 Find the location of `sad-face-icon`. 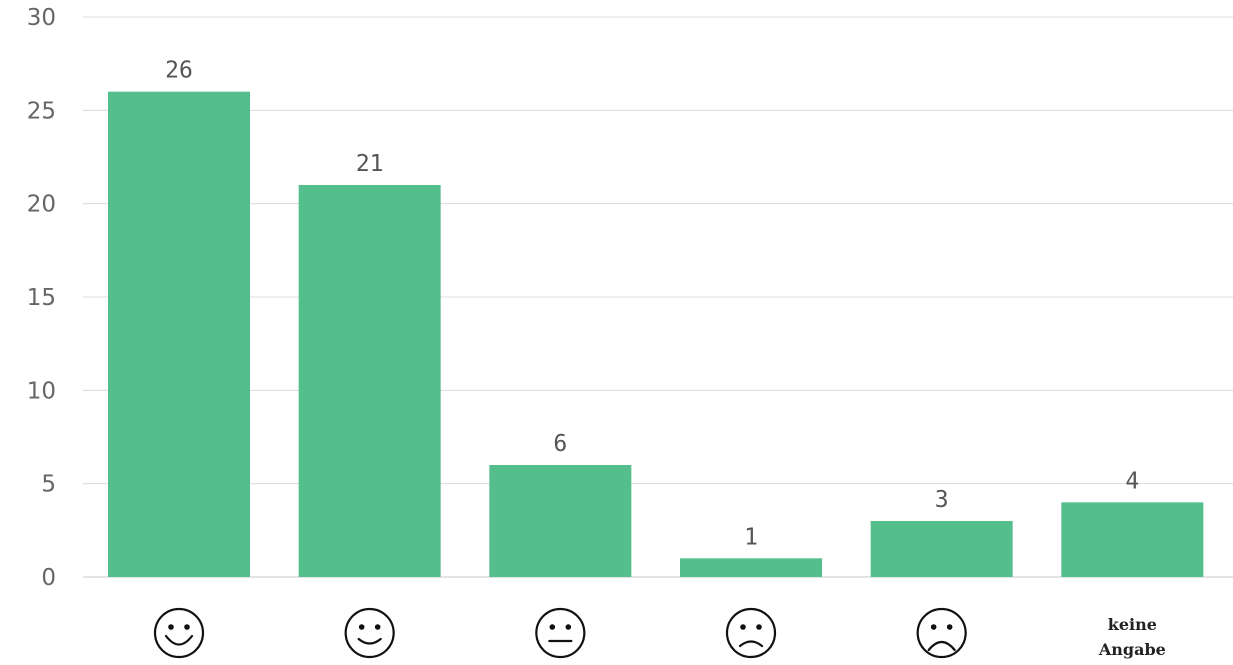

sad-face-icon is located at coordinates (751, 633).